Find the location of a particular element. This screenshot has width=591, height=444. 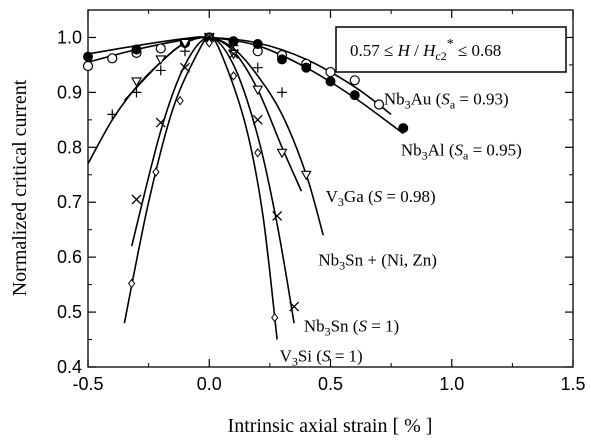

x-tick-label: 0.5 is located at coordinates (330, 384).